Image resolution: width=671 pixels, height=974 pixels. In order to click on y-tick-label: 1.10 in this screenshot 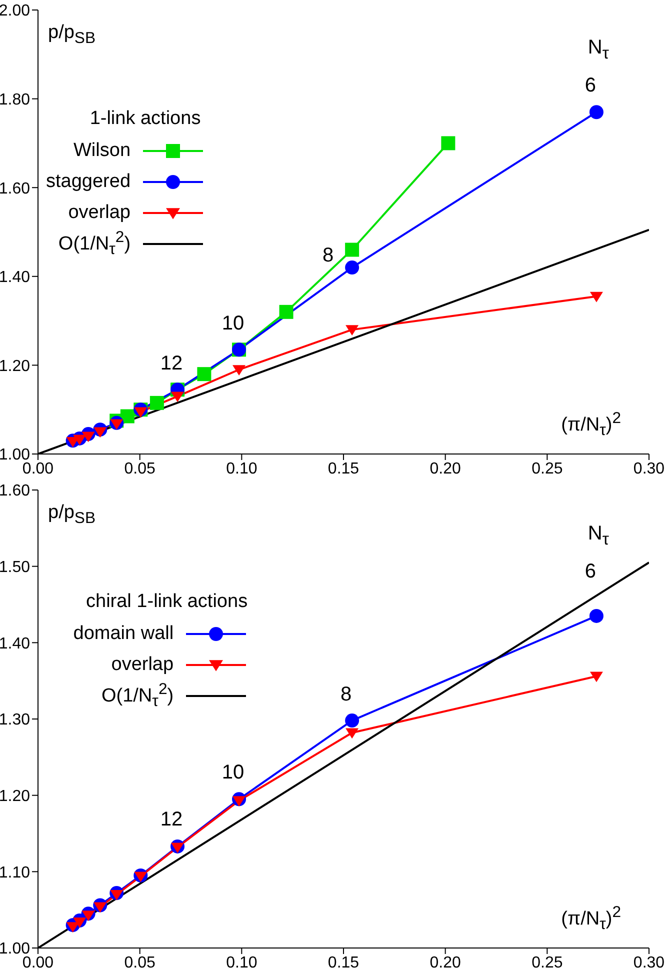, I will do `click(15, 873)`.